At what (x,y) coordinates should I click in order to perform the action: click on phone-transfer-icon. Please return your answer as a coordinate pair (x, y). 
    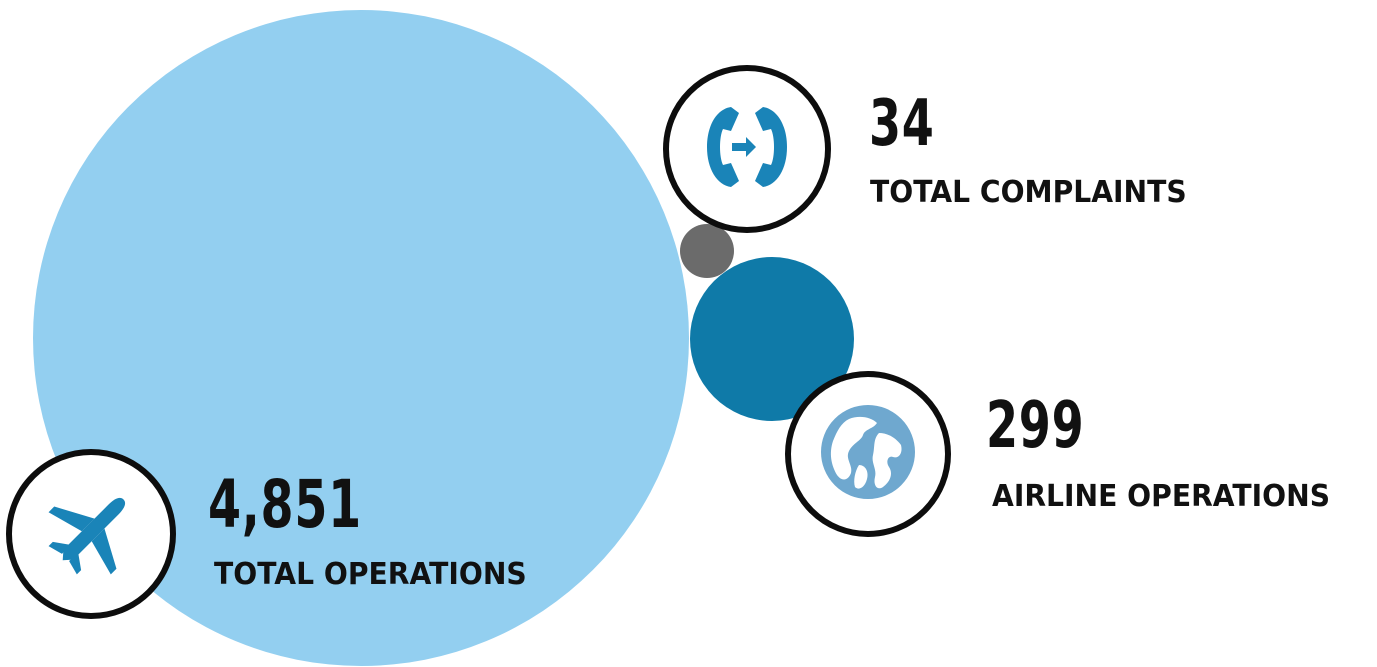
    Looking at the image, I should click on (747, 149).